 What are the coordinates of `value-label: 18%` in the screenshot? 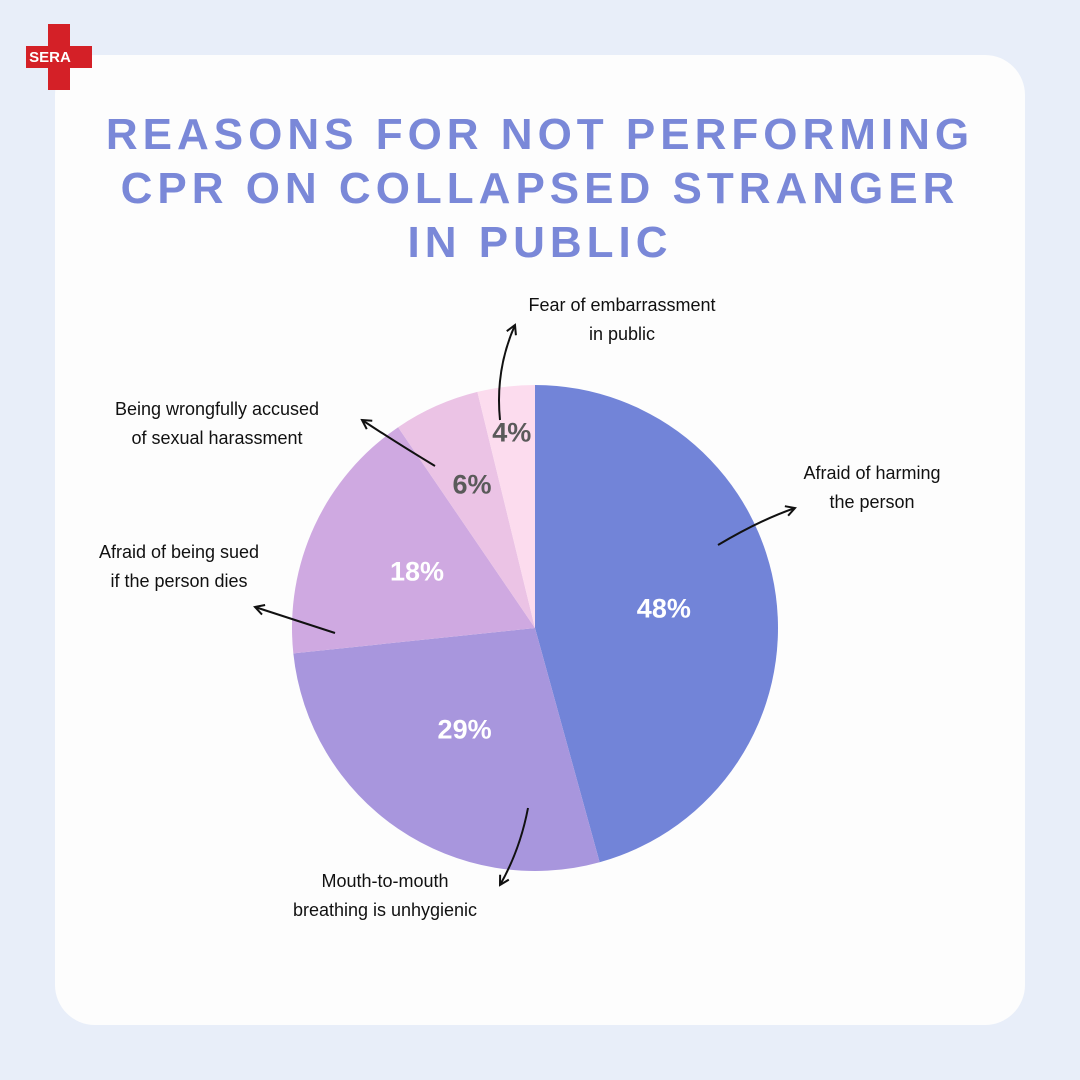 It's located at (417, 571).